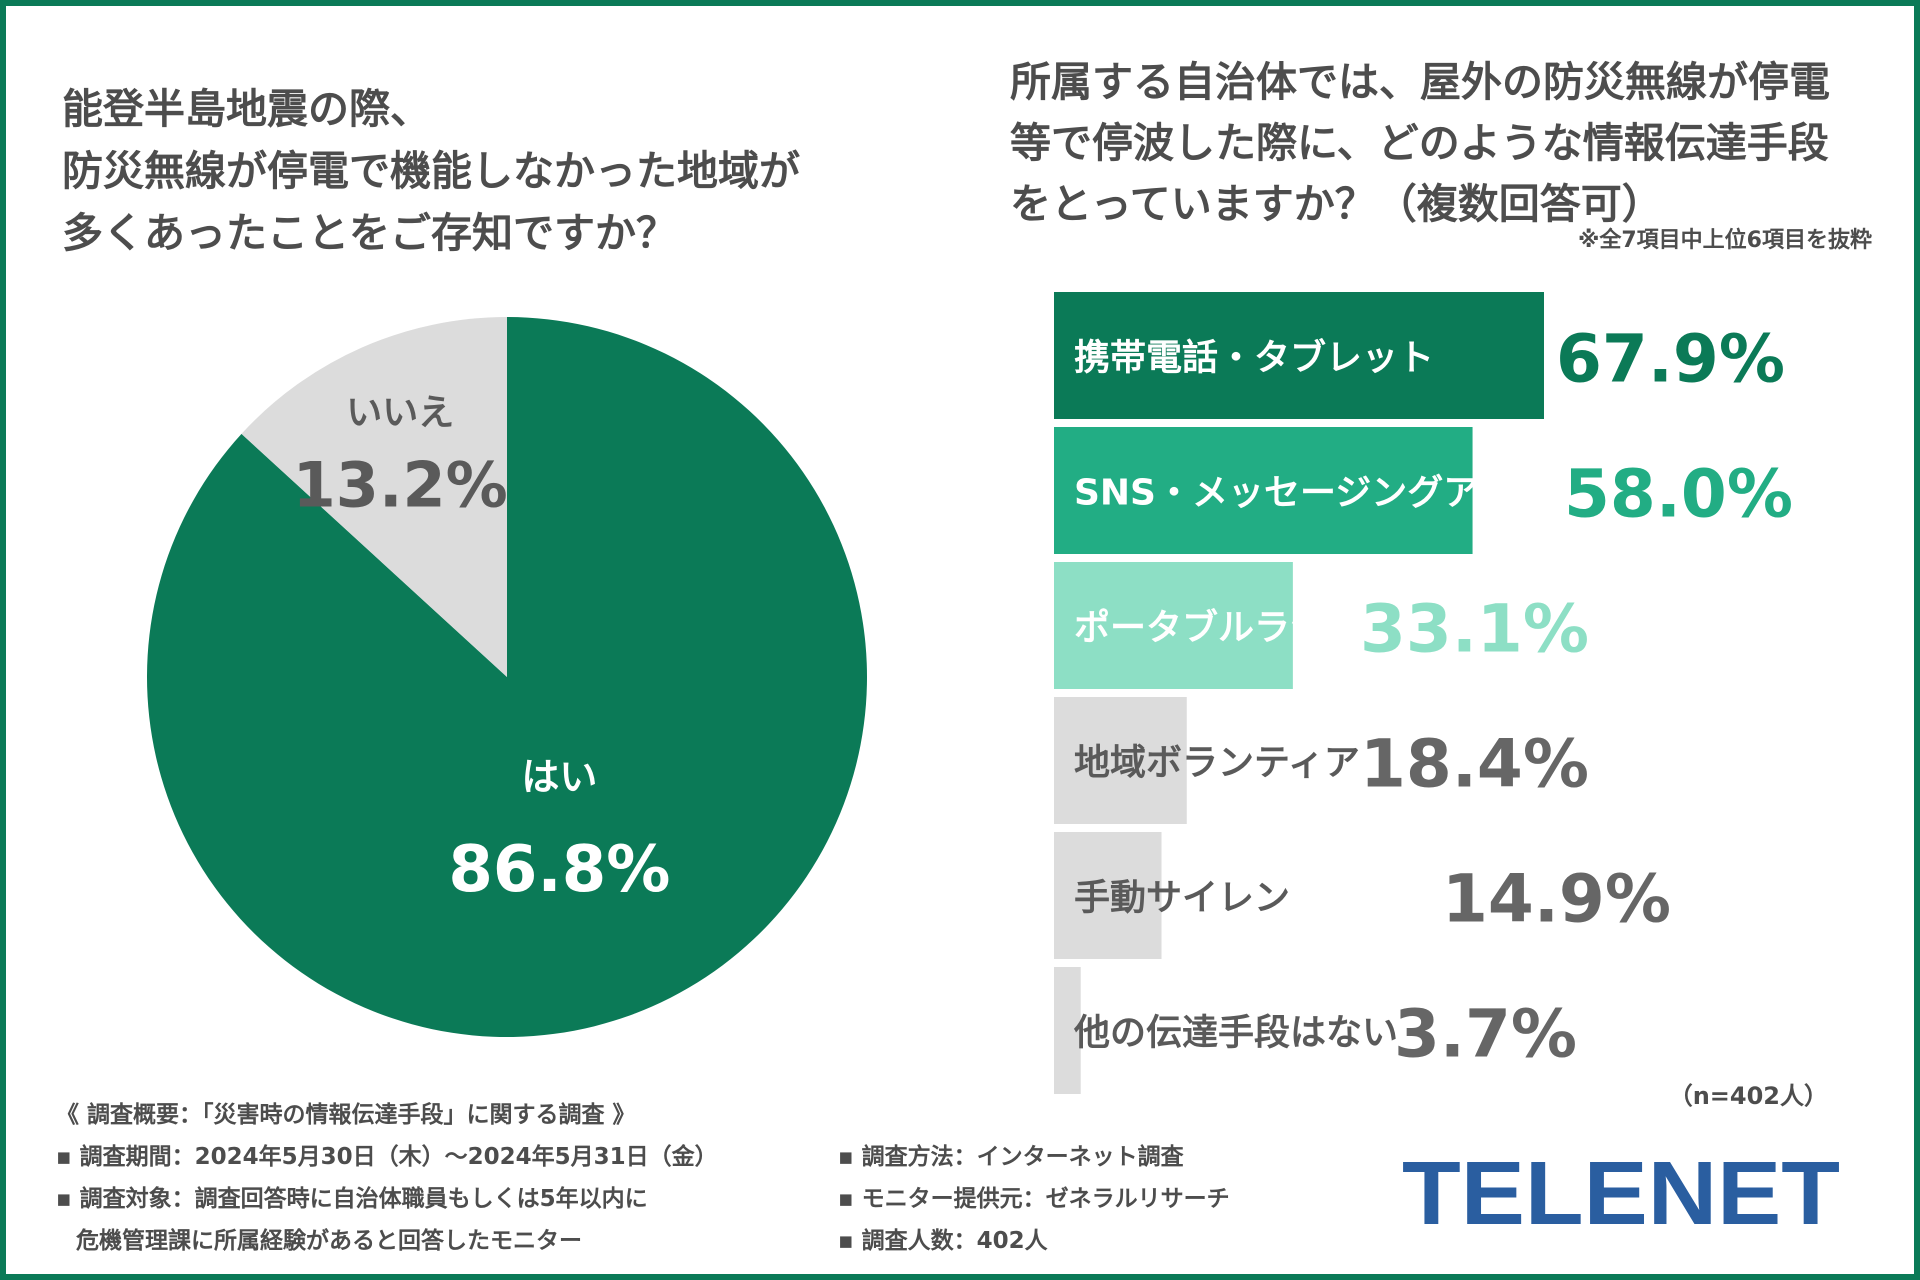 Image resolution: width=1920 pixels, height=1280 pixels. I want to click on bar-value-label: 3.7%, so click(1485, 1034).